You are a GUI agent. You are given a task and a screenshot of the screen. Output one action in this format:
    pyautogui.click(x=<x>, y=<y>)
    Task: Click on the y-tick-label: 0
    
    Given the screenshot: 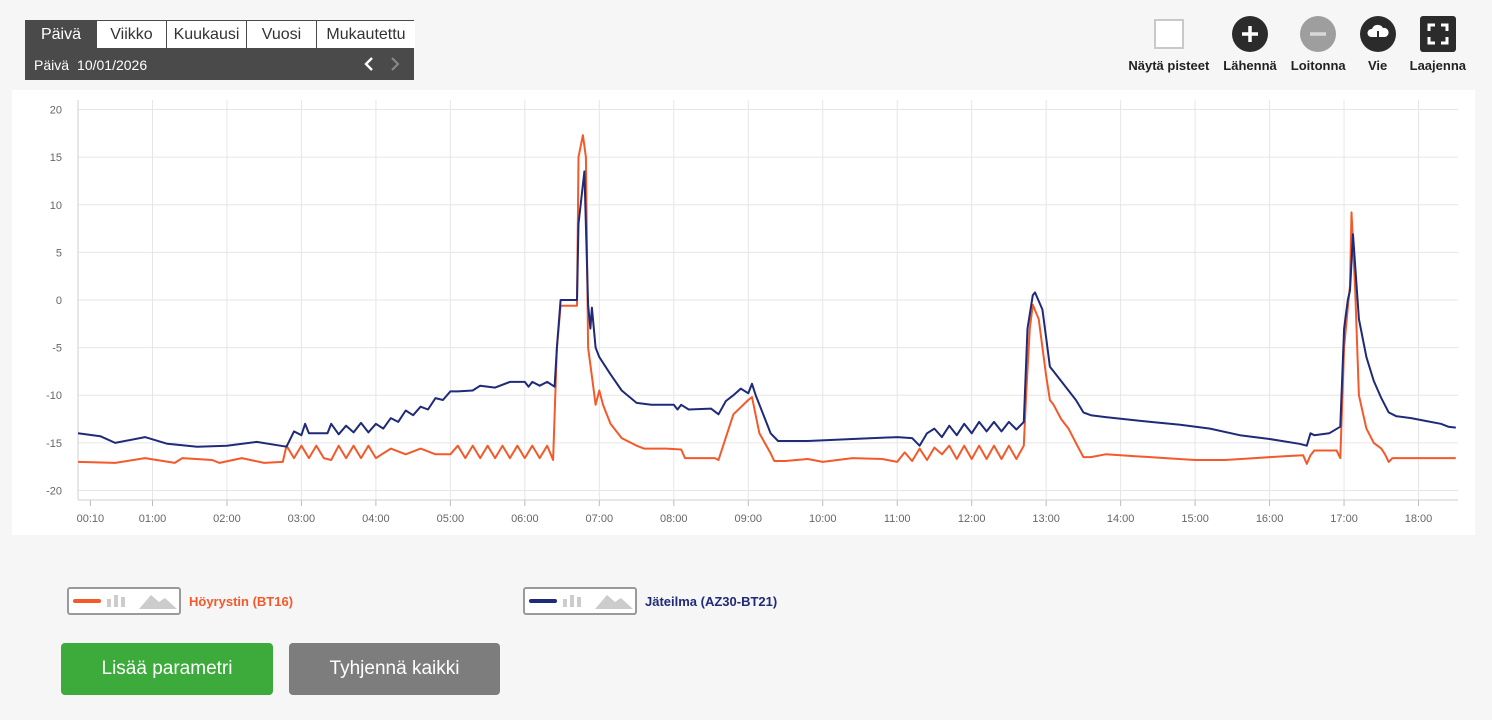 What is the action you would take?
    pyautogui.click(x=59, y=301)
    